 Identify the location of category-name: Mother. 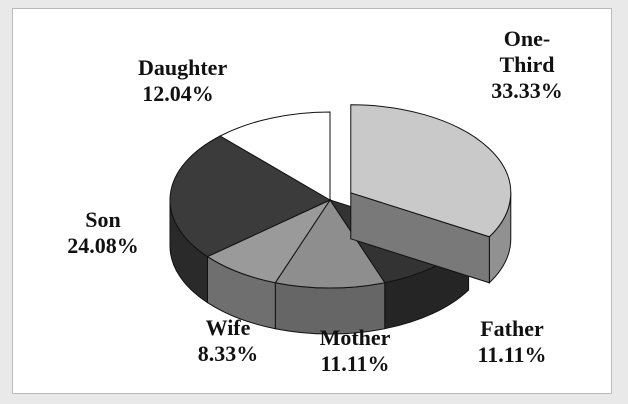
(355, 337).